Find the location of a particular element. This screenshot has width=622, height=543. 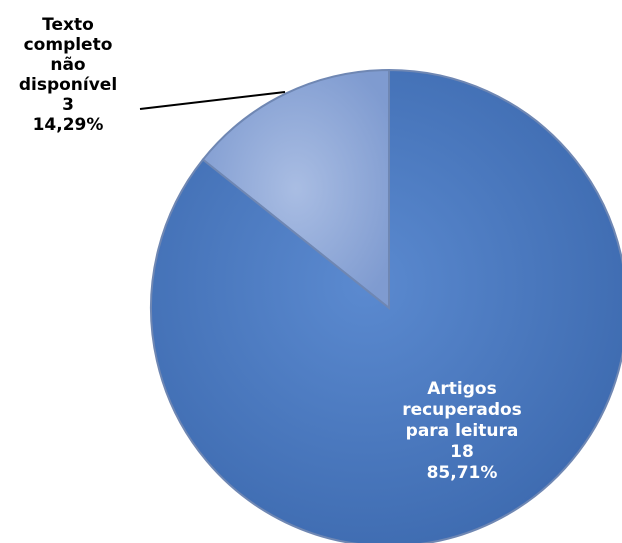

slice-label-text: completo is located at coordinates (68, 45).